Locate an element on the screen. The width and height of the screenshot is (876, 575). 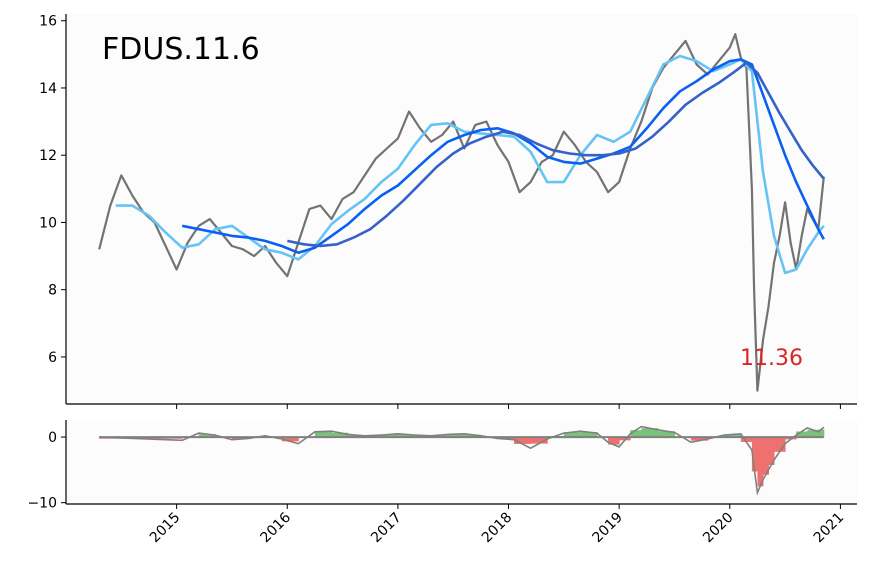
histogram-outline is located at coordinates (462, 460).